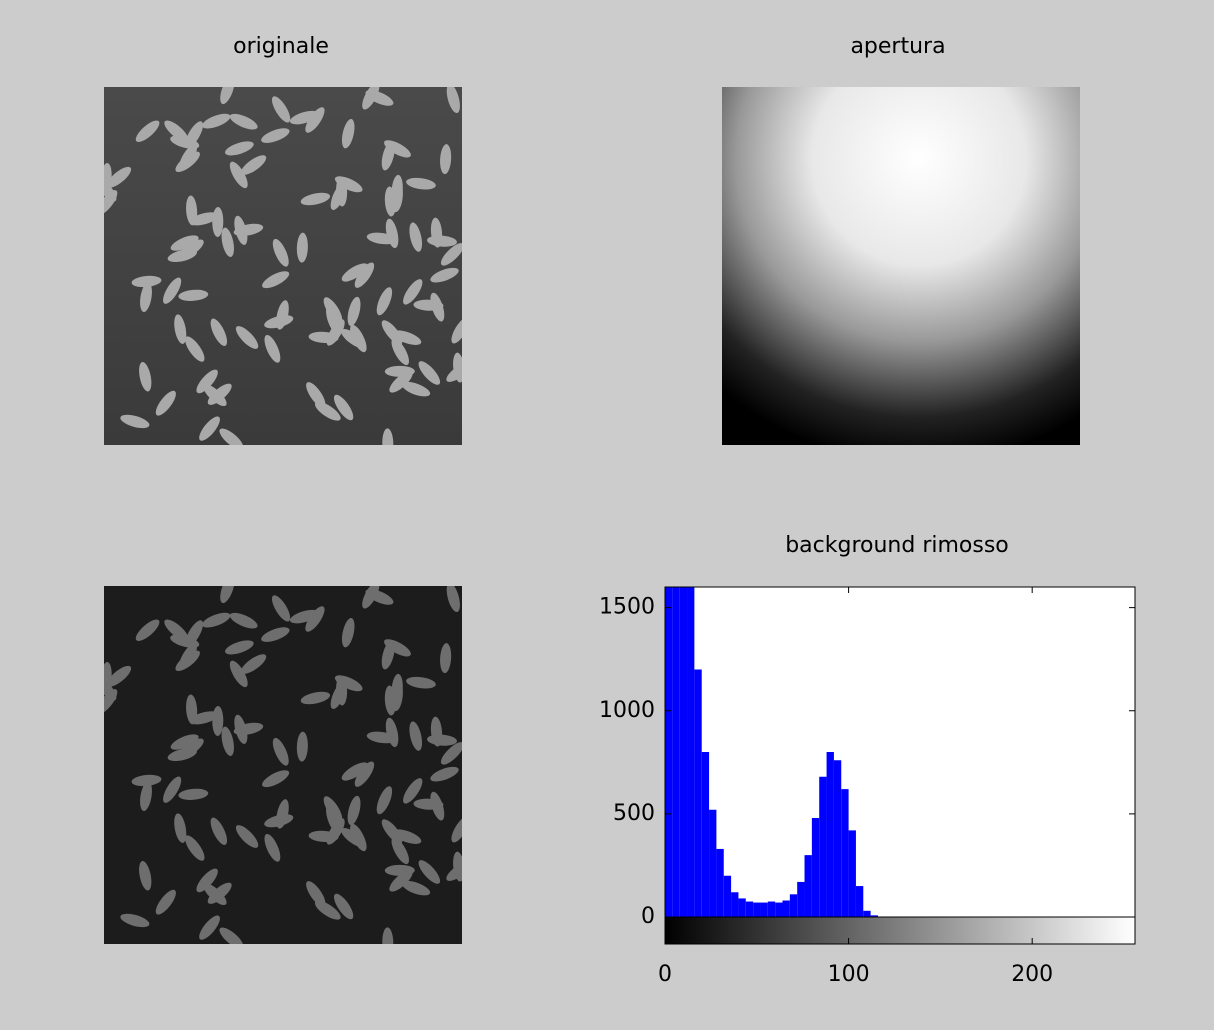  Describe the element at coordinates (901, 266) in the screenshot. I see `image-opening` at that location.